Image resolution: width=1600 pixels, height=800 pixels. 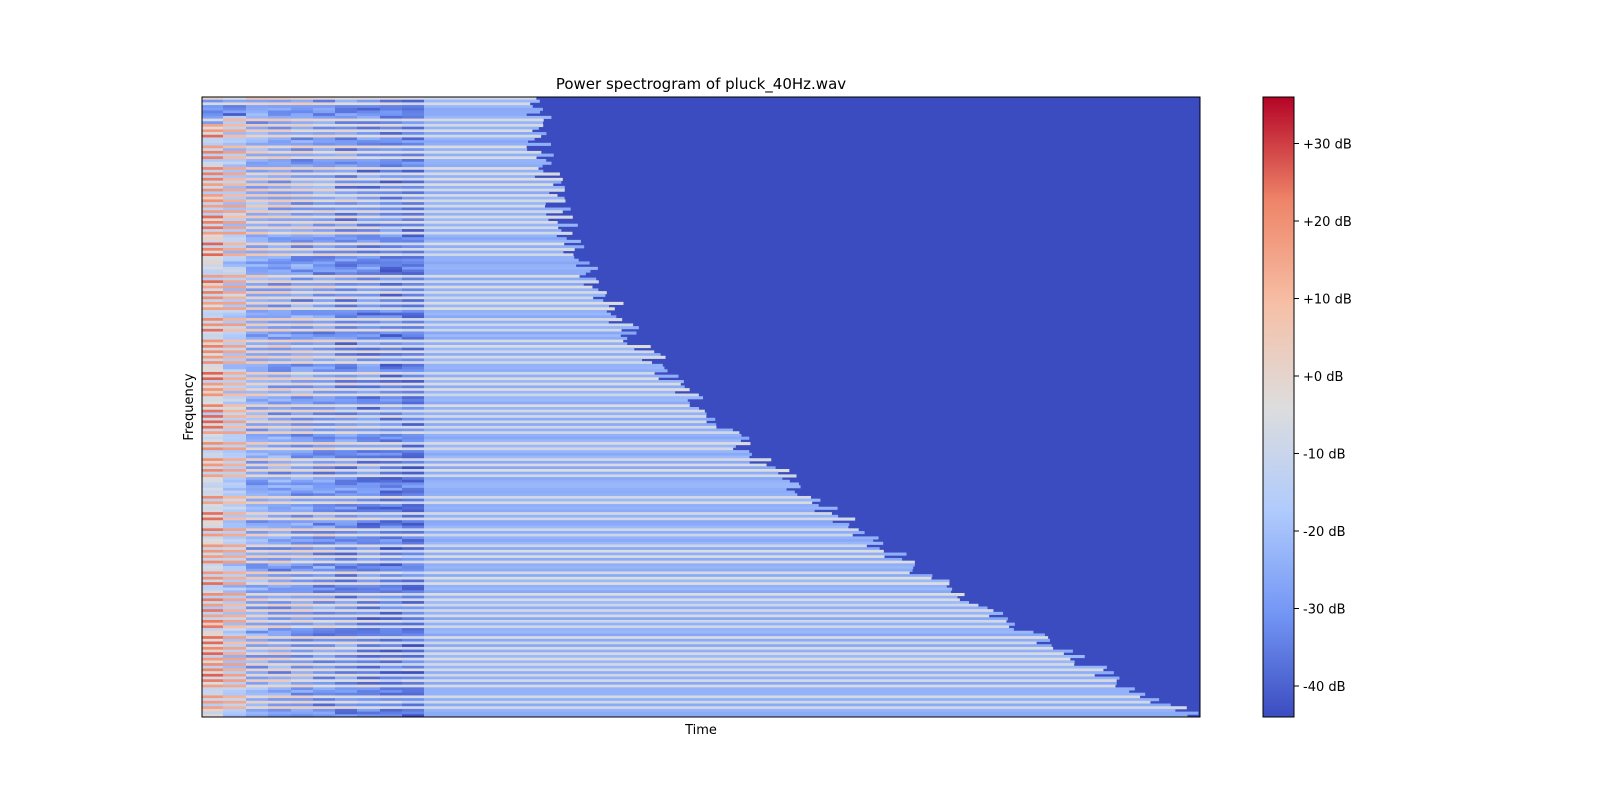 I want to click on y-axis-label: Frequency, so click(x=189, y=406).